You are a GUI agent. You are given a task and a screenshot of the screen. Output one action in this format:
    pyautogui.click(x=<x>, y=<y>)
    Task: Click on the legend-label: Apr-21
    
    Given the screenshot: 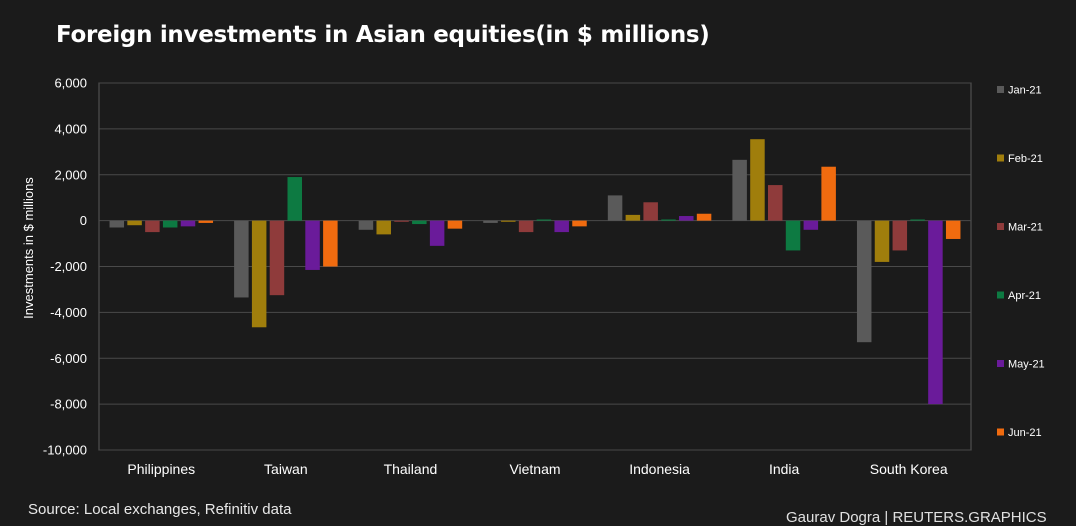 What is the action you would take?
    pyautogui.click(x=1024, y=296)
    